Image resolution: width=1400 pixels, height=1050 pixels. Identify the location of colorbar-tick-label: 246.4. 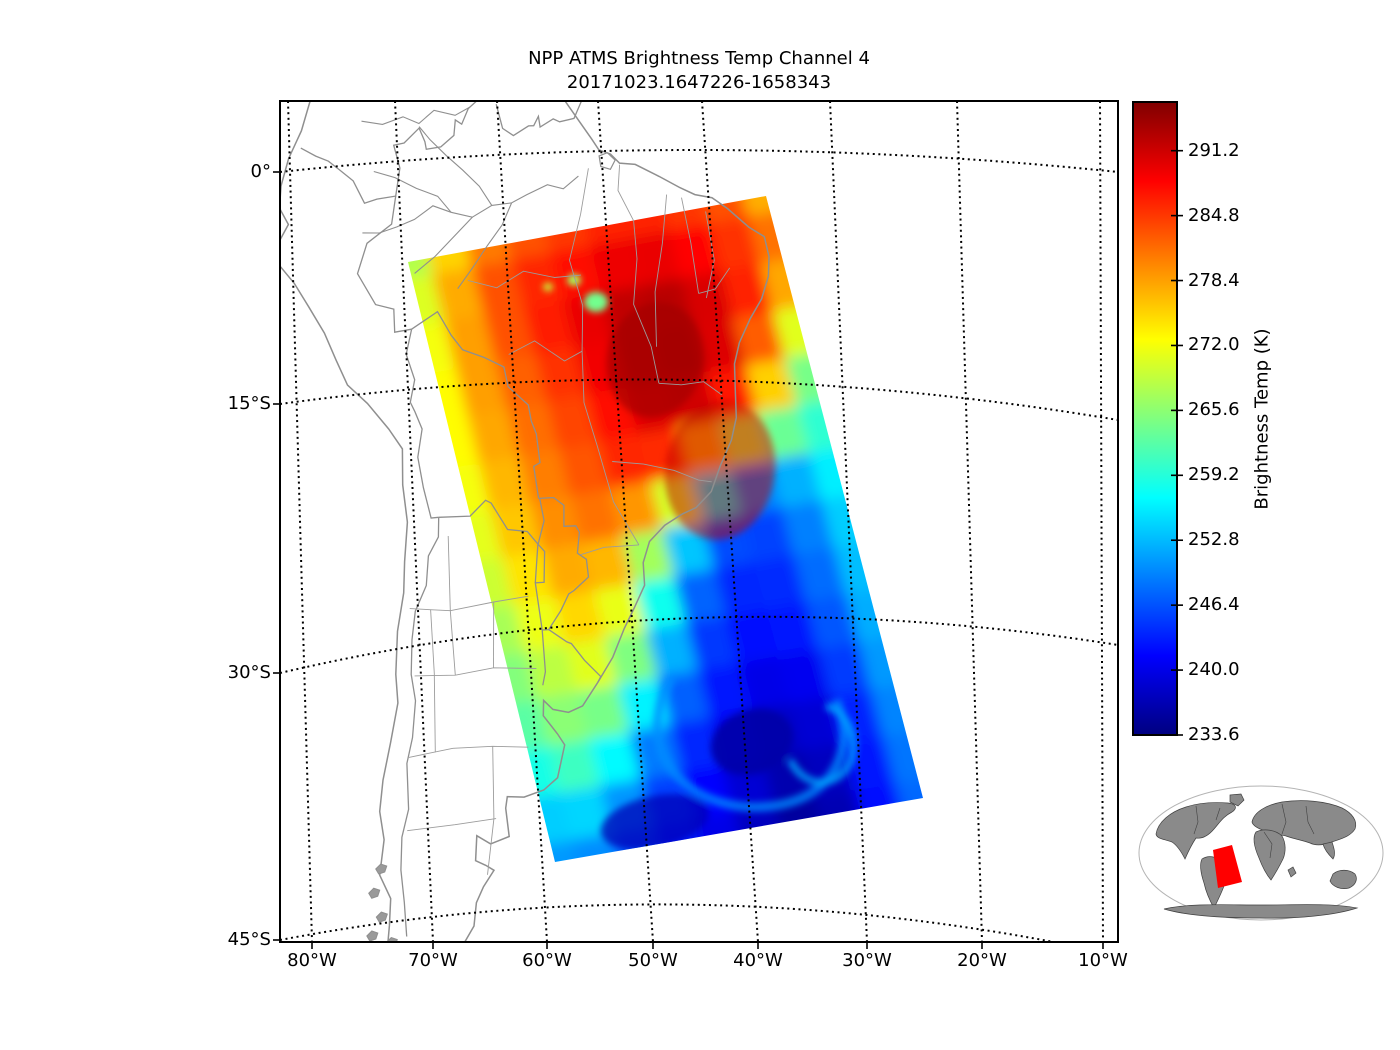
(1214, 605).